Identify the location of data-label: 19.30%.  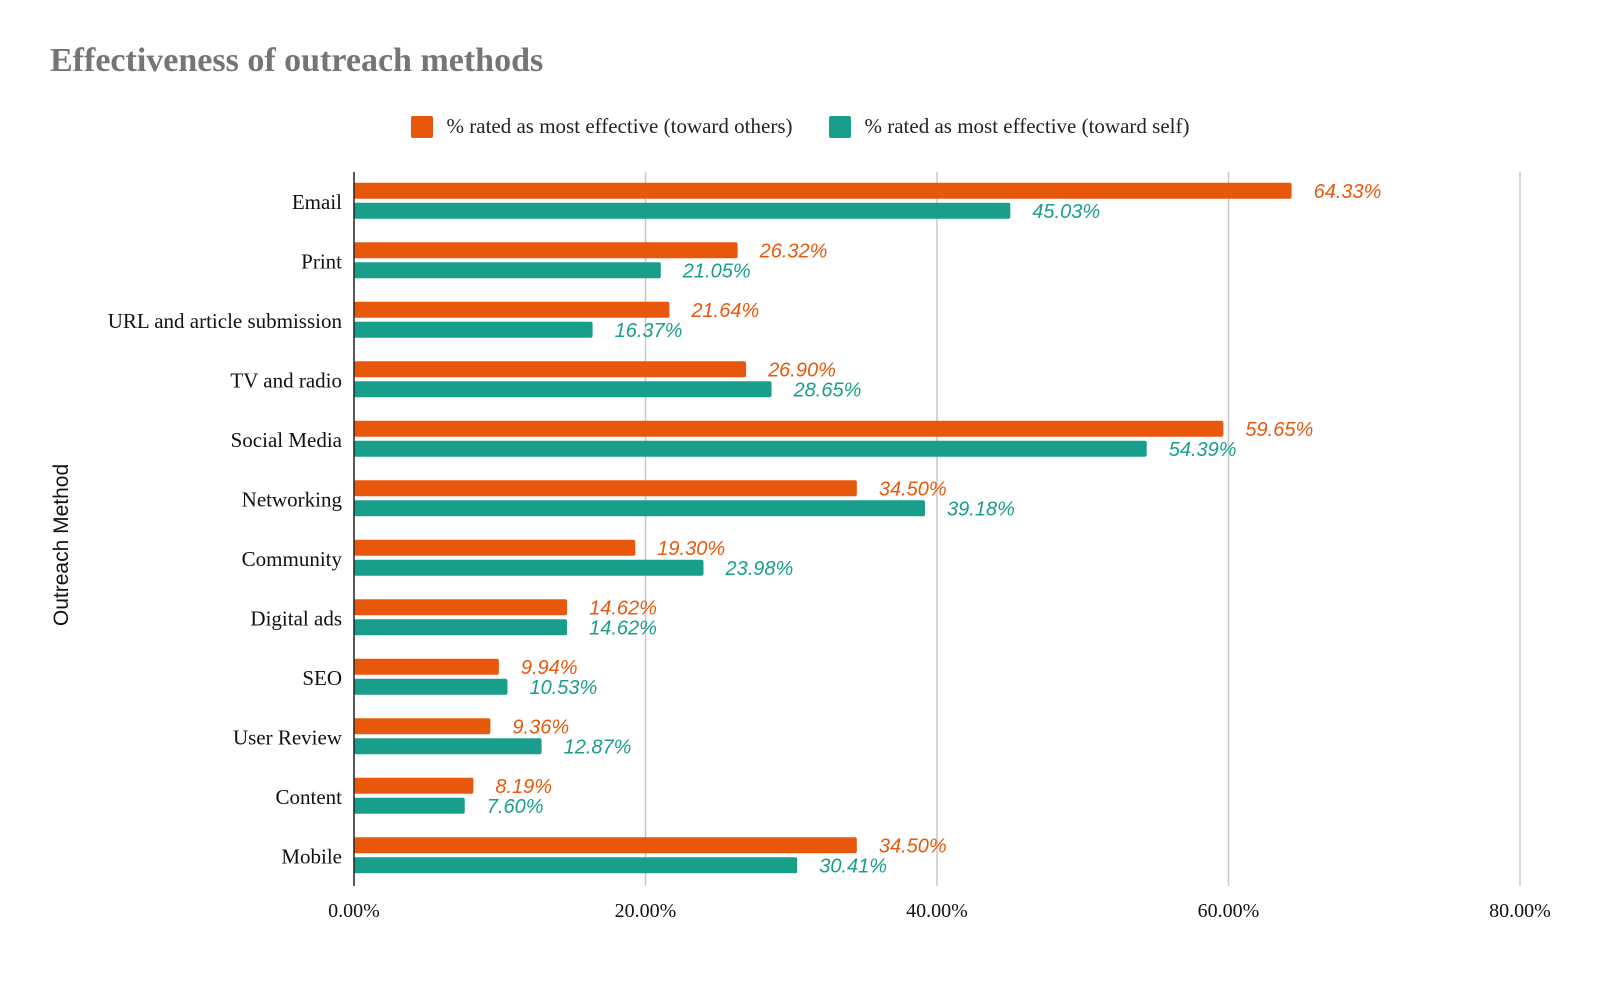
(691, 549).